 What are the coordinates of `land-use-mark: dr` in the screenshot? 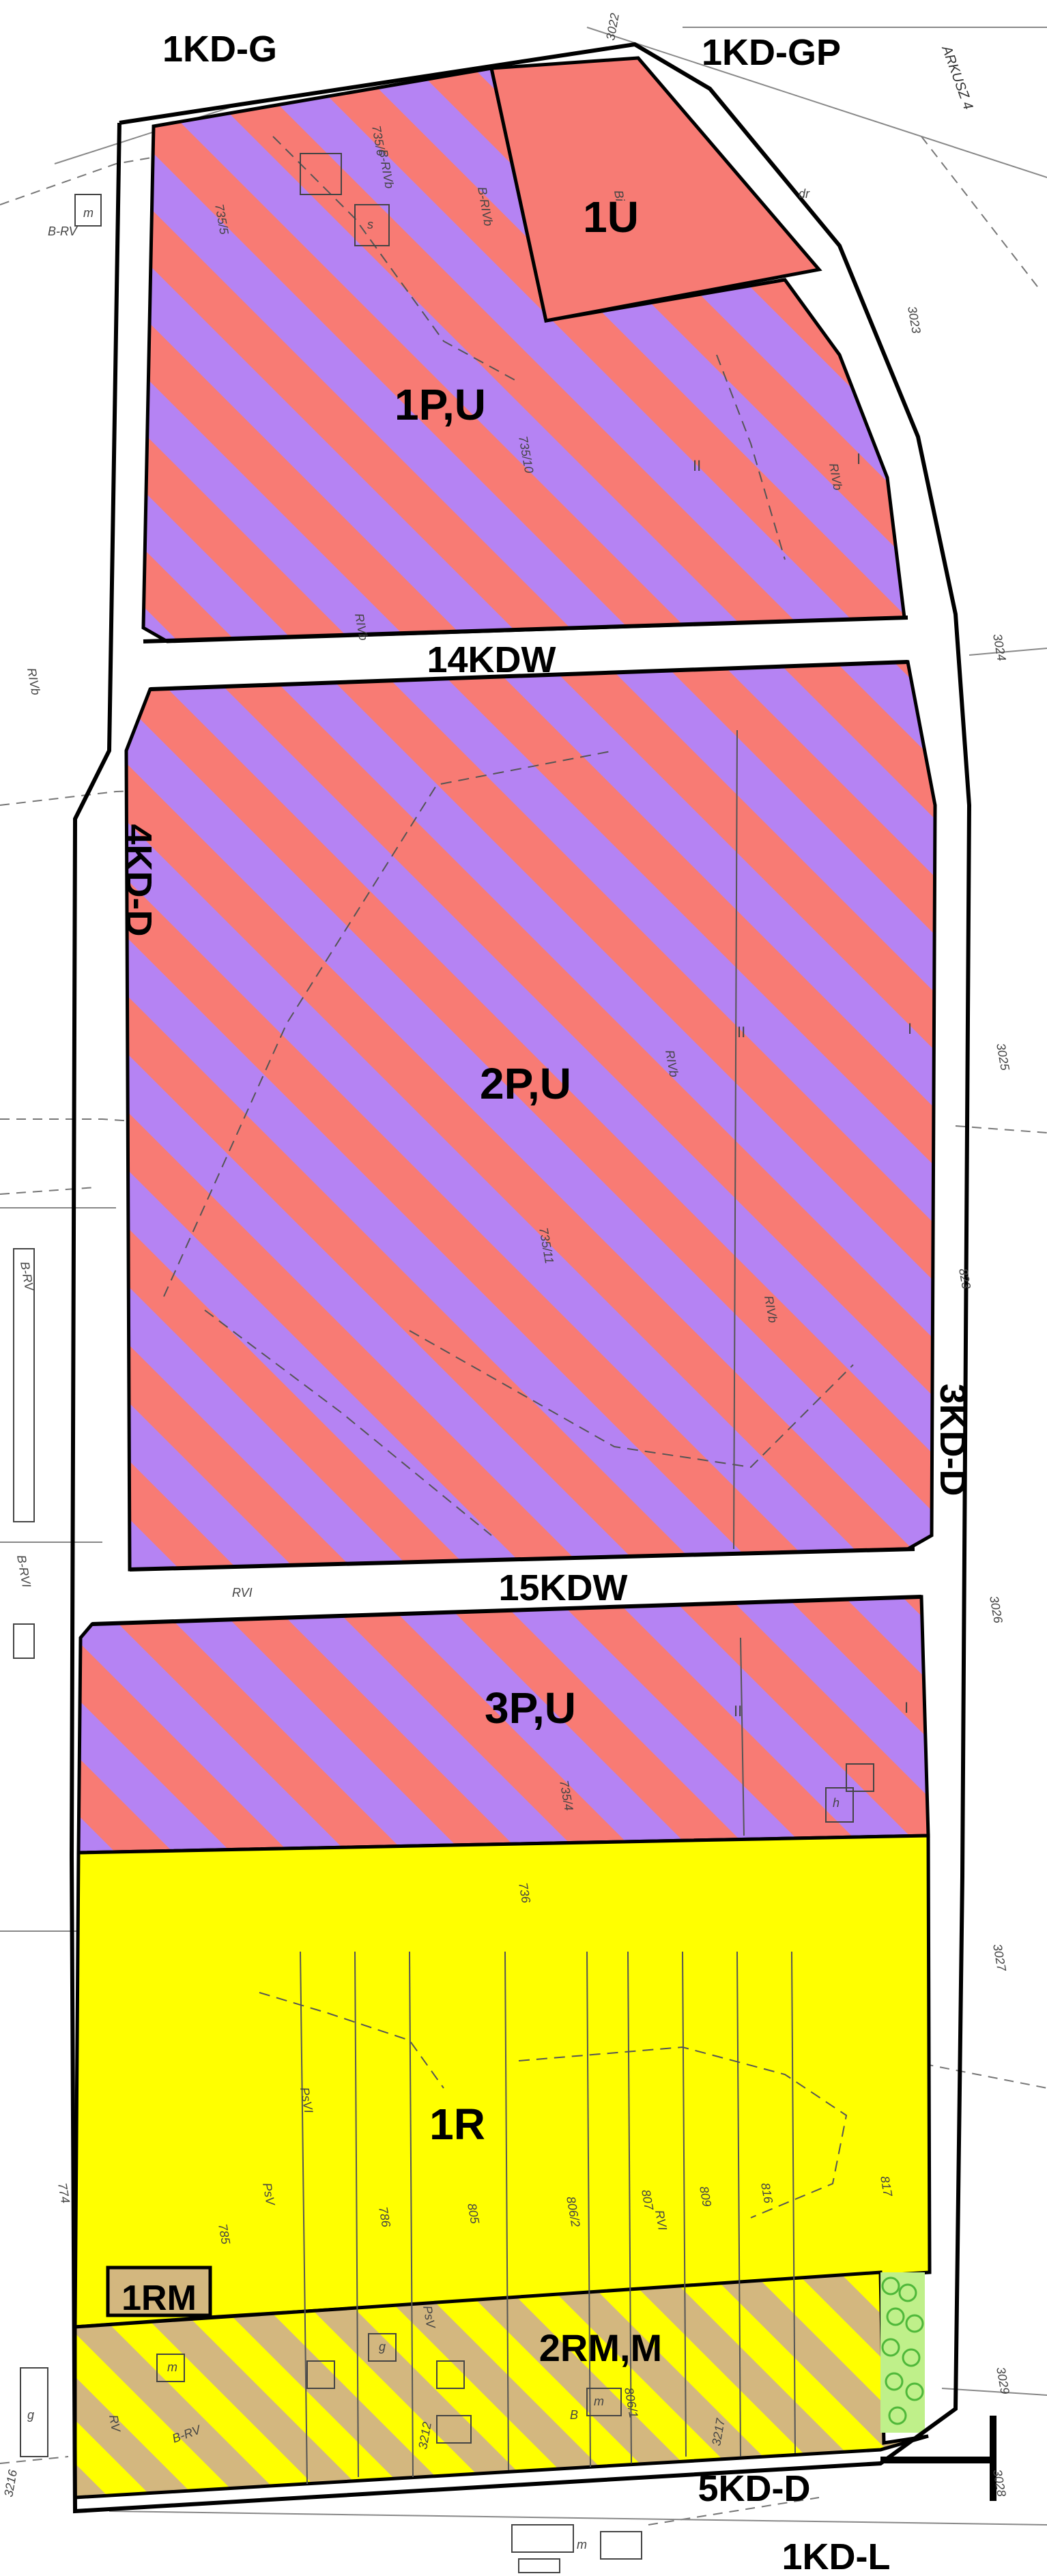 It's located at (805, 194).